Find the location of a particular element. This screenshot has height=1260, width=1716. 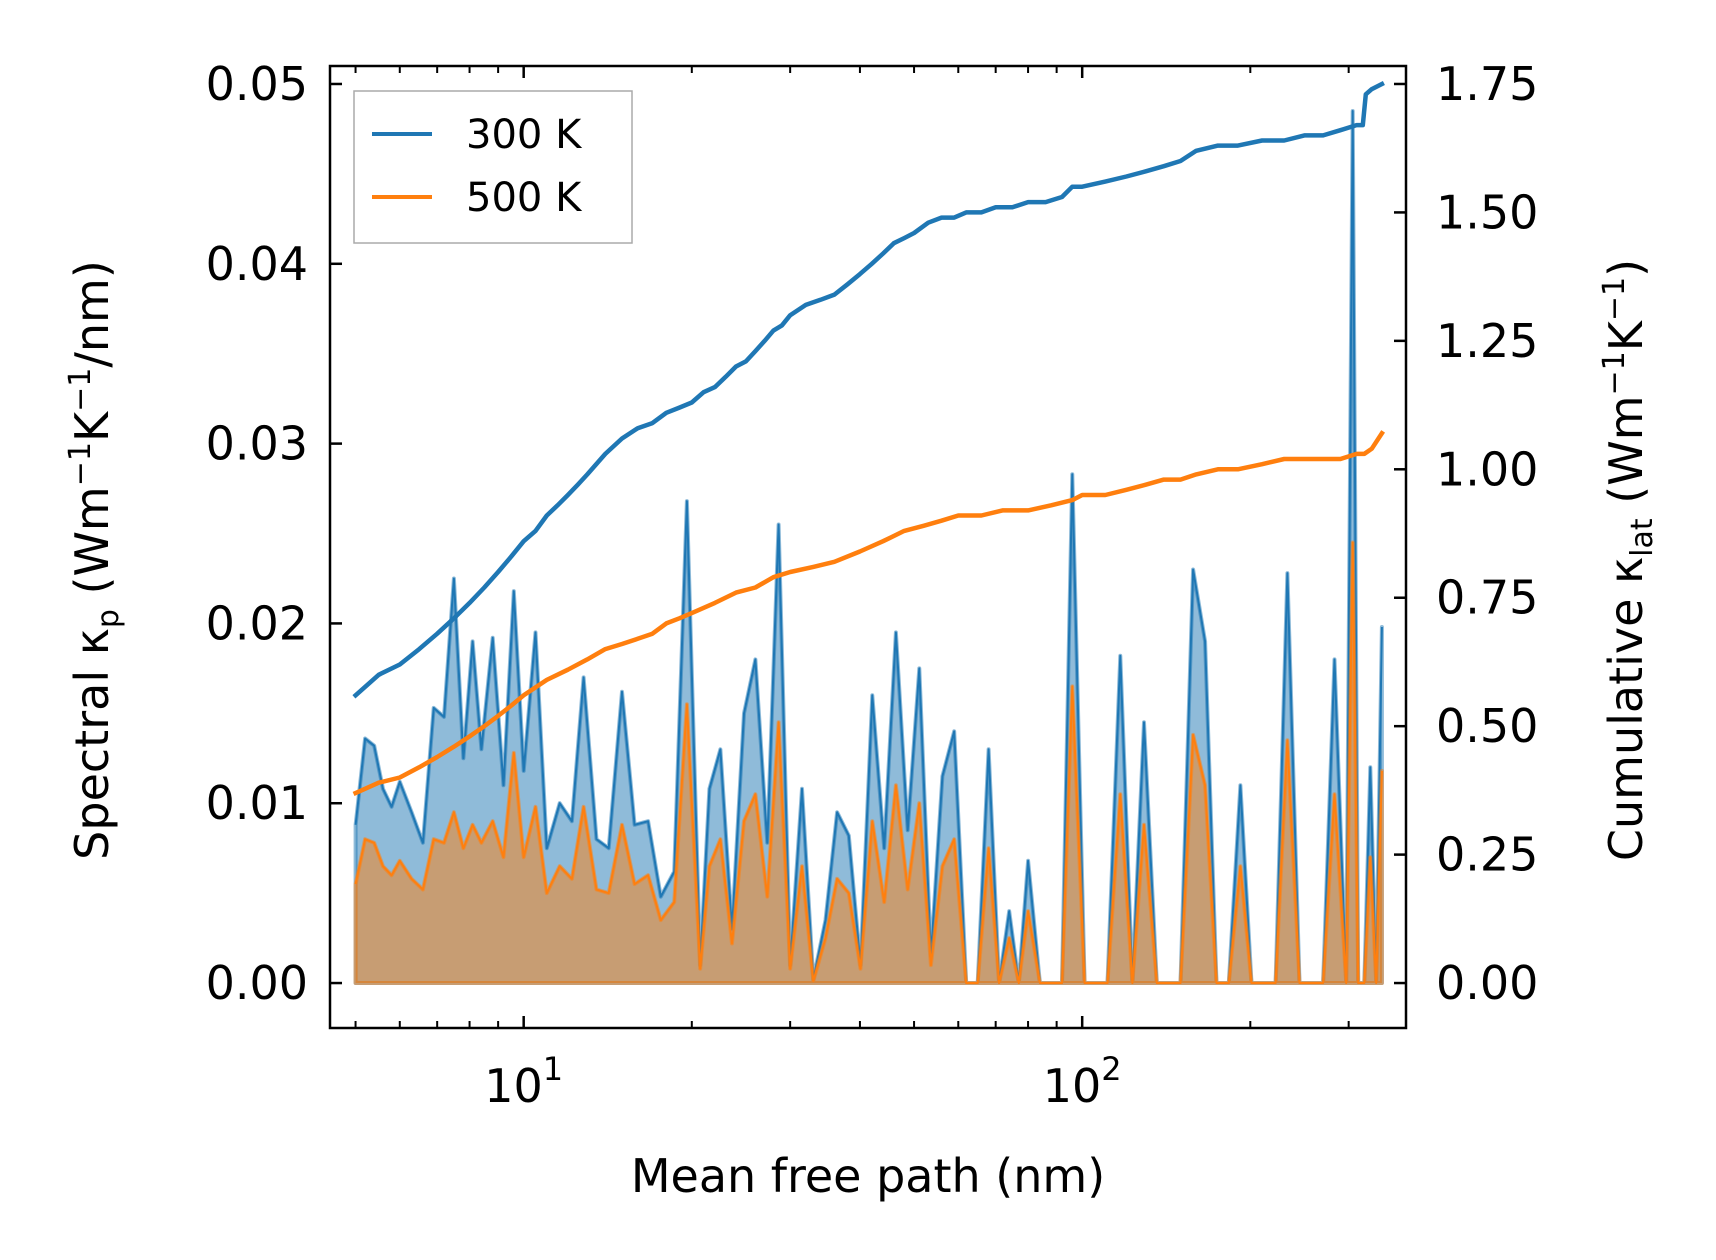

right-y-tick-label: 1.75 is located at coordinates (1487, 84).